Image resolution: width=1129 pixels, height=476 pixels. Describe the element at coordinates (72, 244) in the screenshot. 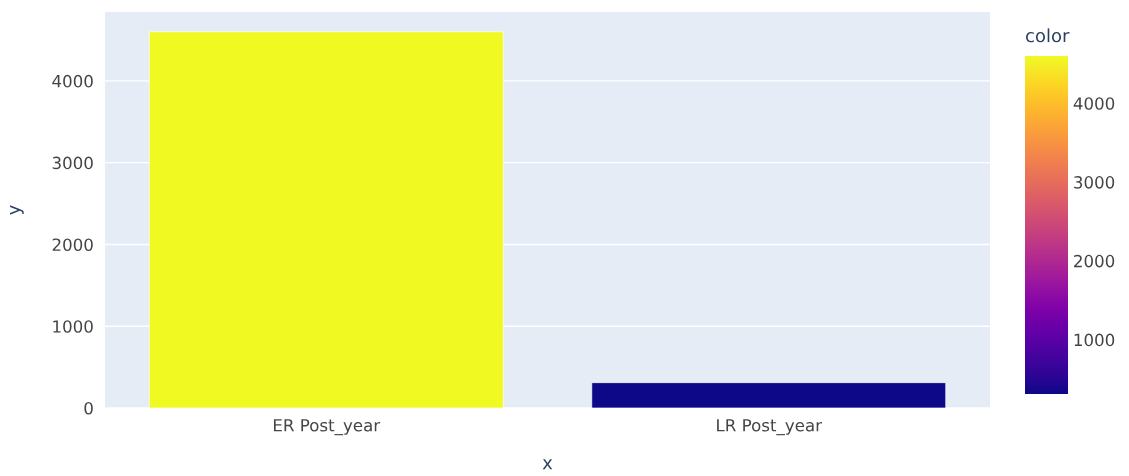

I see `y-tick-label: 2000` at that location.